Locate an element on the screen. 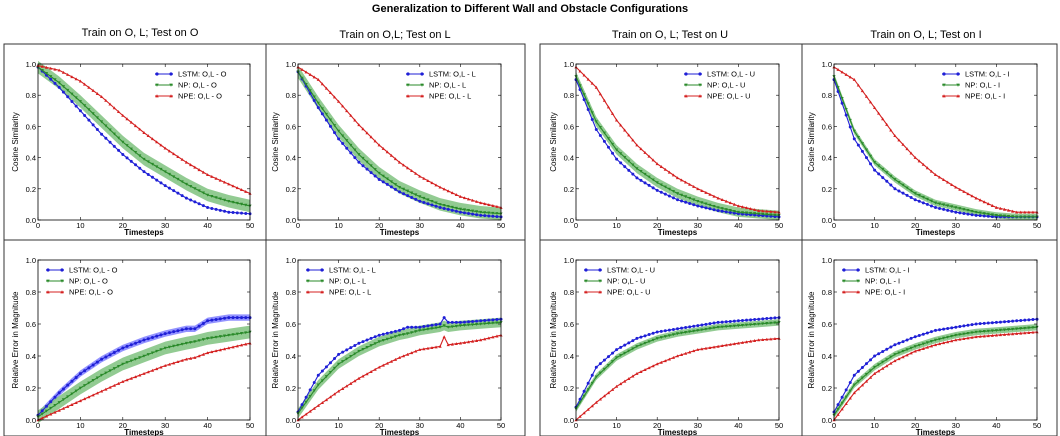 Image resolution: width=1060 pixels, height=436 pixels. legend-label-npe: NPE: O,L - U is located at coordinates (628, 292).